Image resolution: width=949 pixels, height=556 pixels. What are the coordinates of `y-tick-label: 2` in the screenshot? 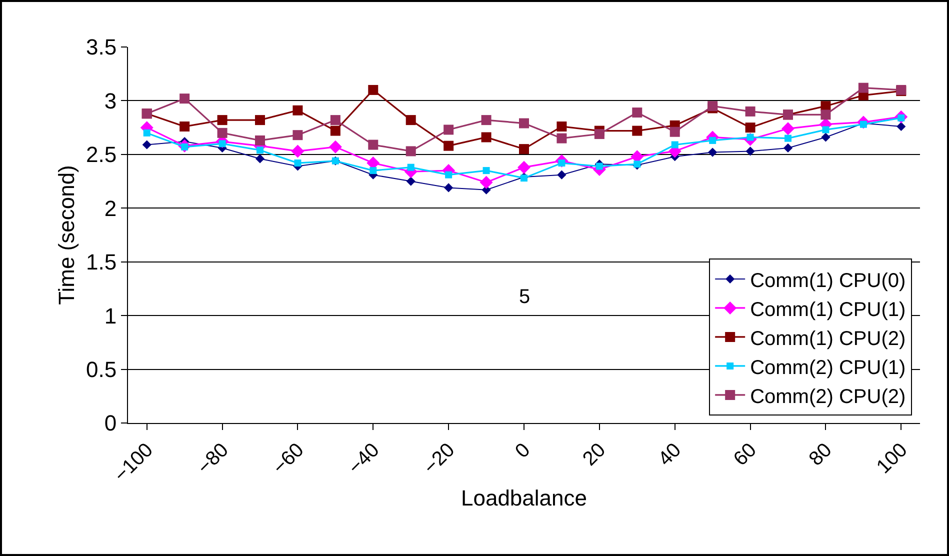 It's located at (110, 208).